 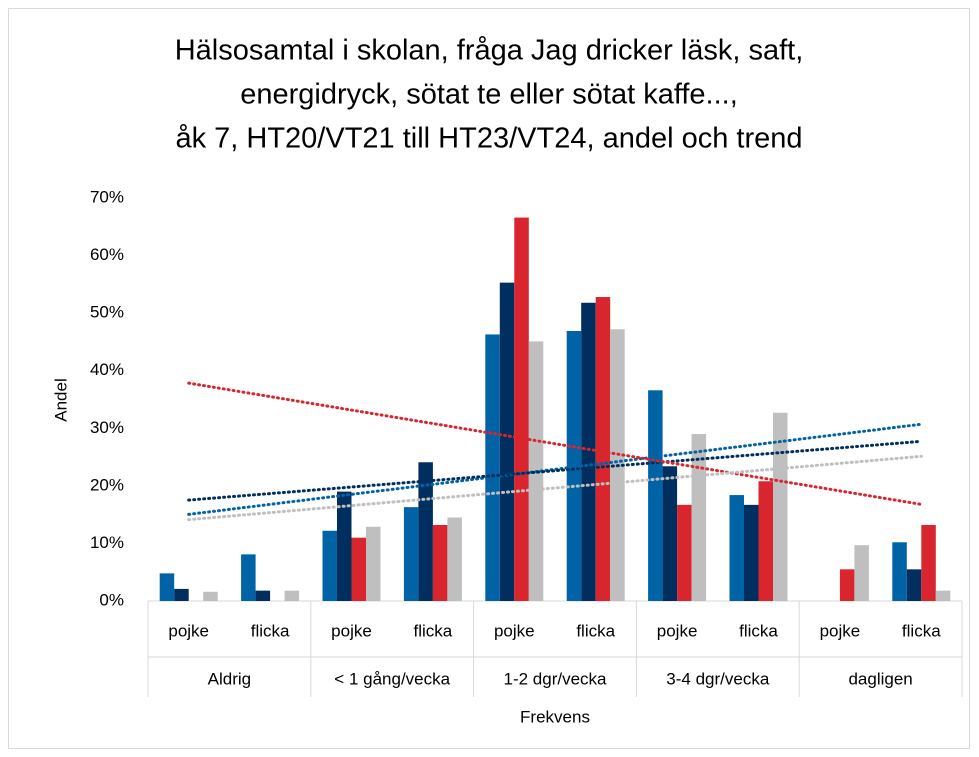 I want to click on y-axis-label: Andel, so click(x=60, y=399).